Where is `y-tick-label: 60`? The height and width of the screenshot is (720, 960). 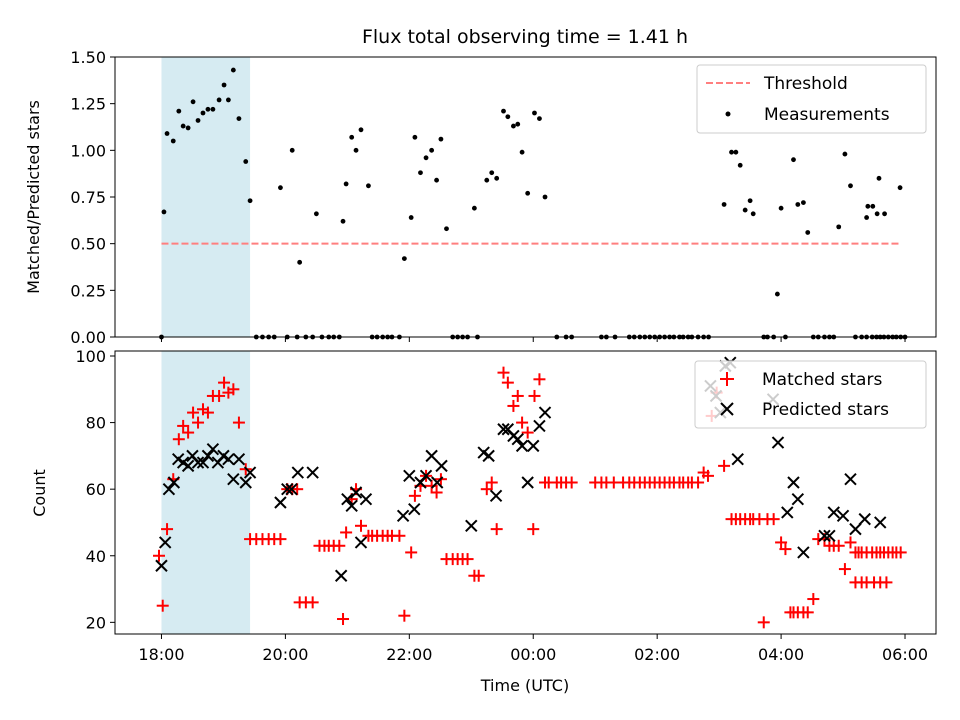
y-tick-label: 60 is located at coordinates (96, 489).